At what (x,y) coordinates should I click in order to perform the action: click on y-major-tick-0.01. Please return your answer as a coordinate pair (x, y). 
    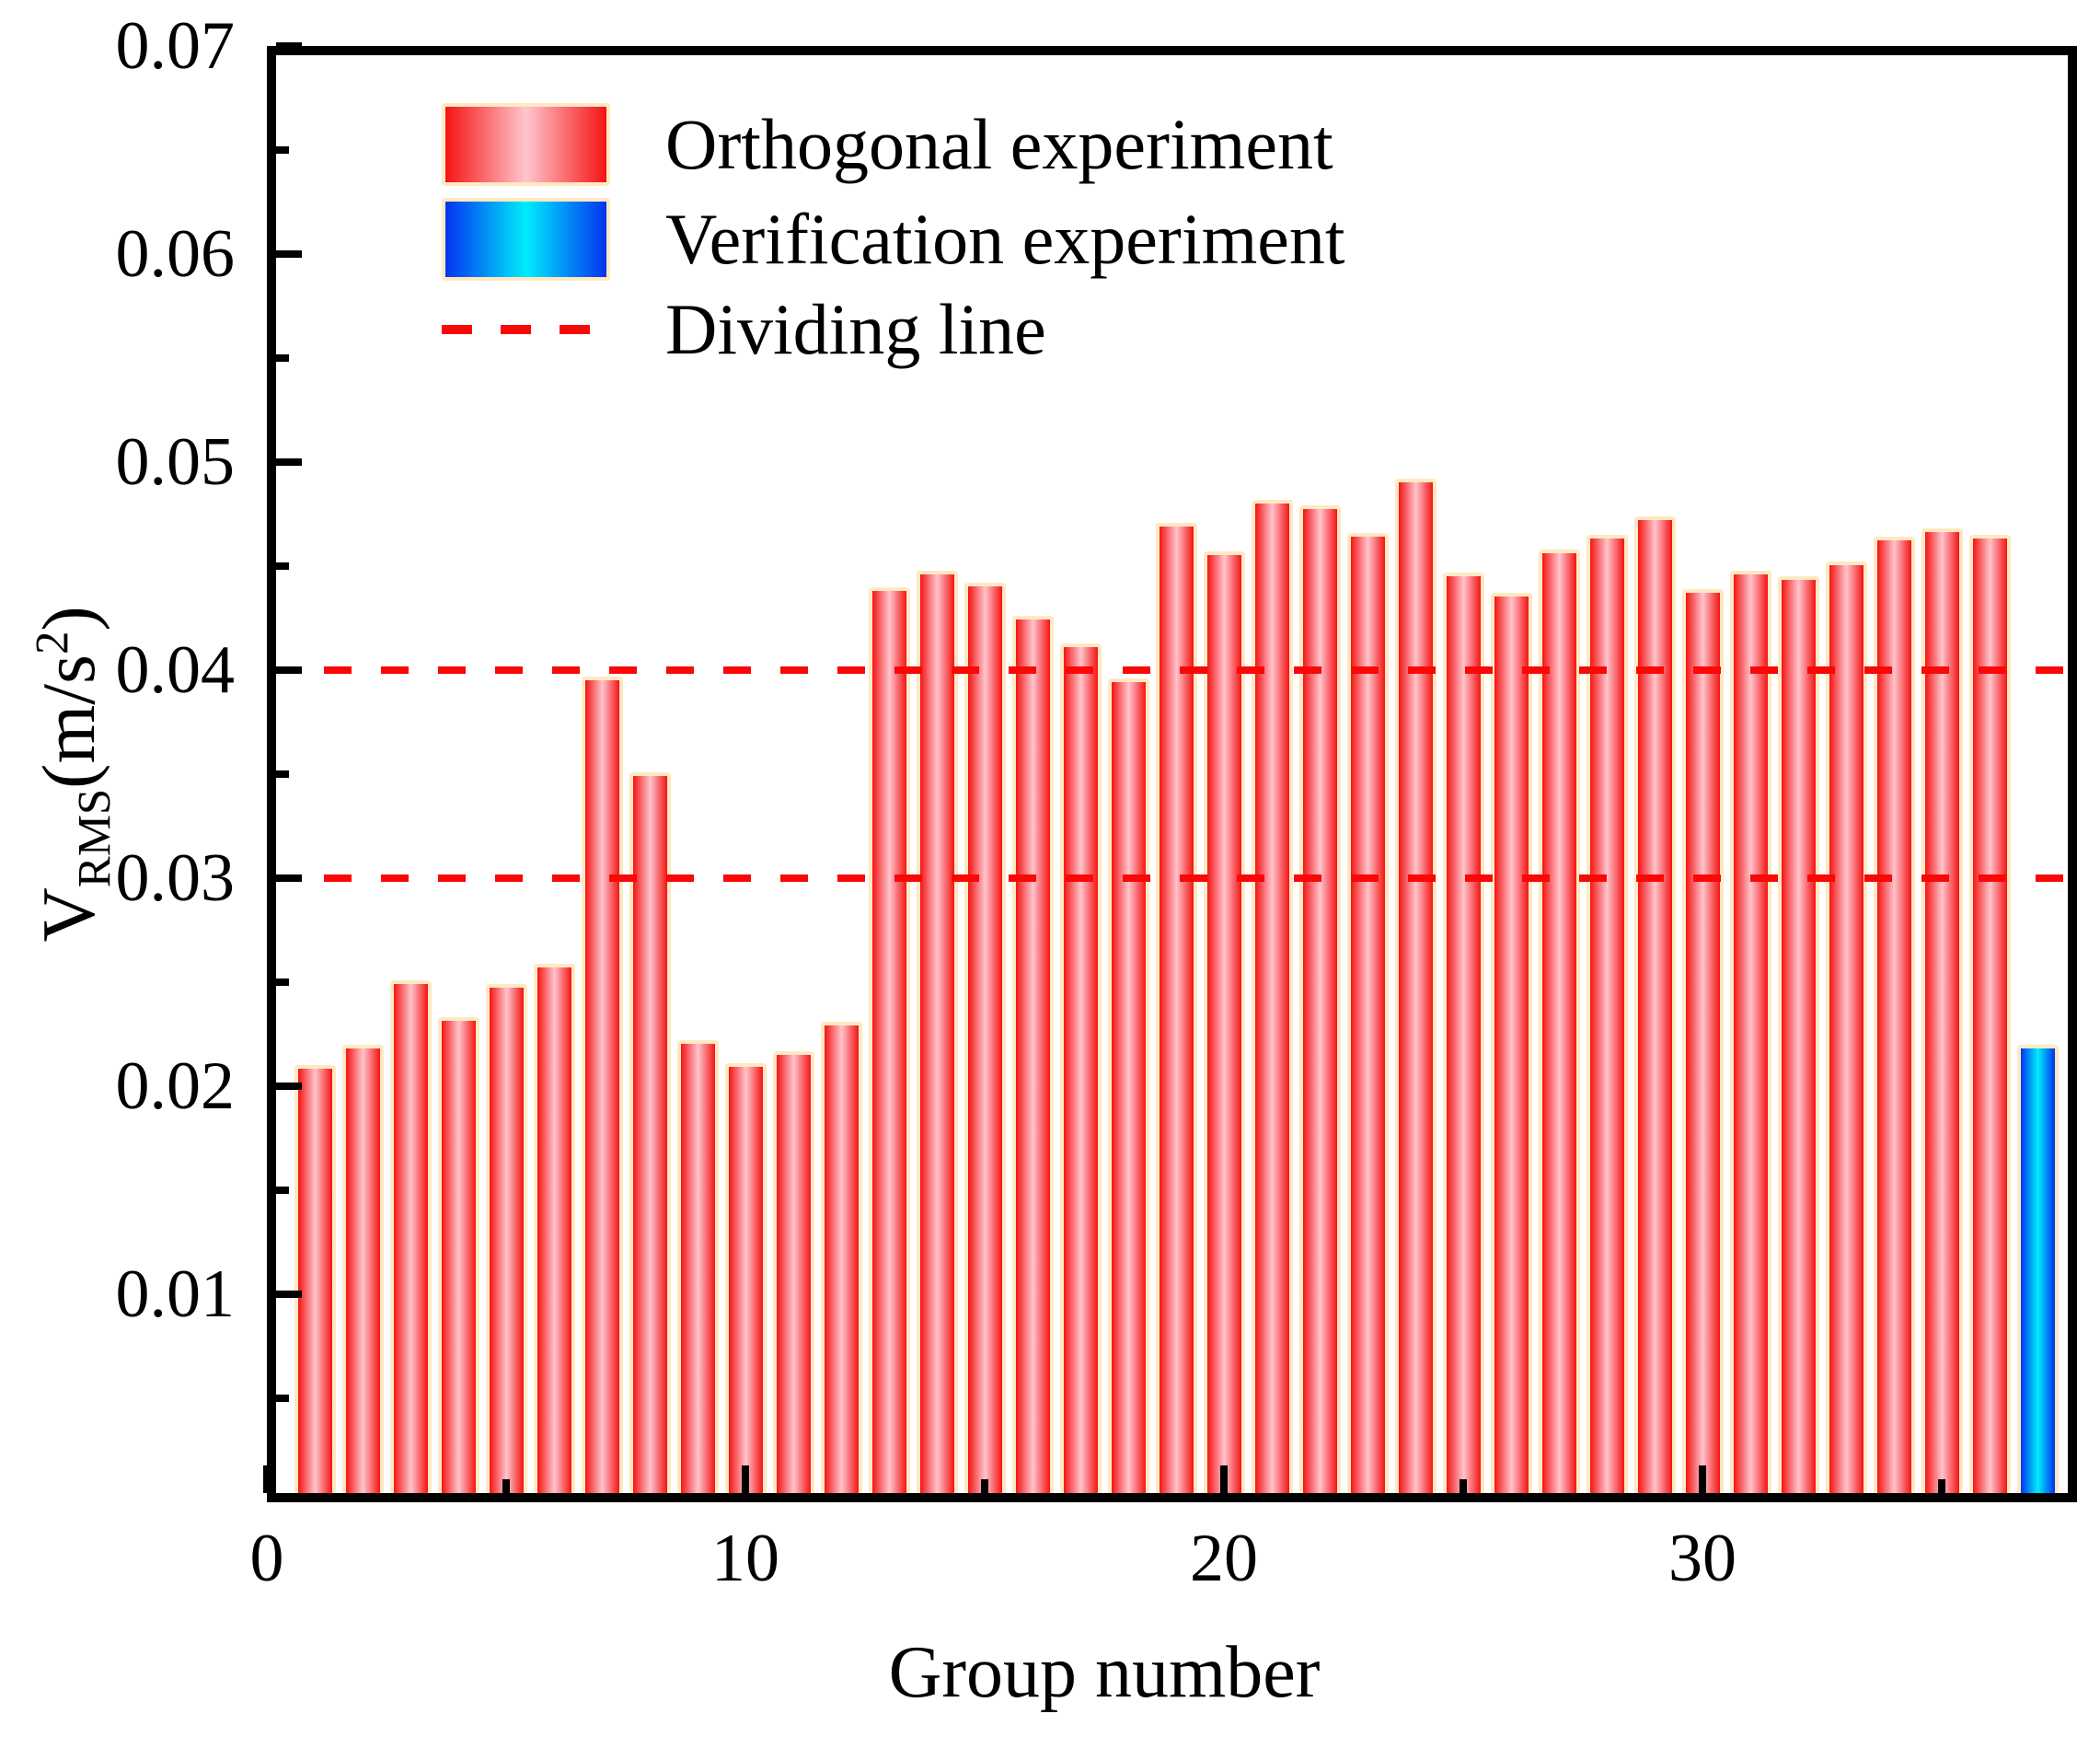
    Looking at the image, I should click on (289, 1294).